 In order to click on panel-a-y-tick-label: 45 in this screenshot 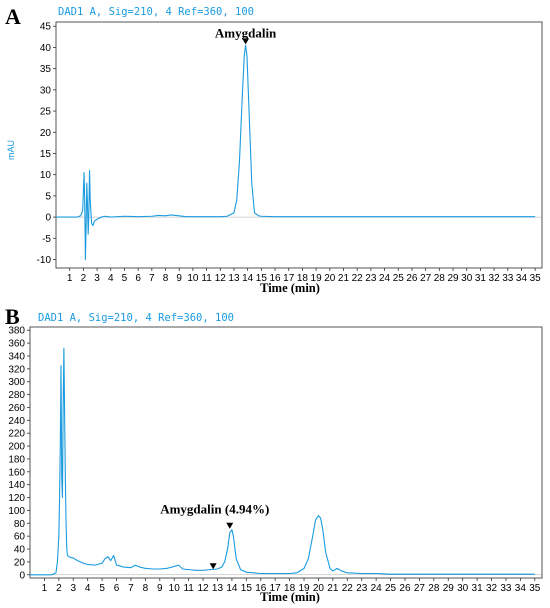, I will do `click(46, 27)`.